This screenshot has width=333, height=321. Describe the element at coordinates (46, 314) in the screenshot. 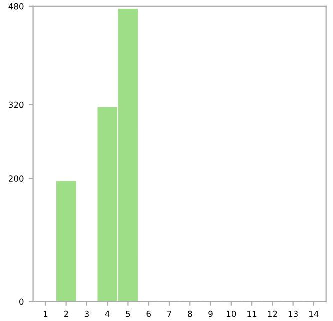

I see `x-tick-label: 1` at that location.